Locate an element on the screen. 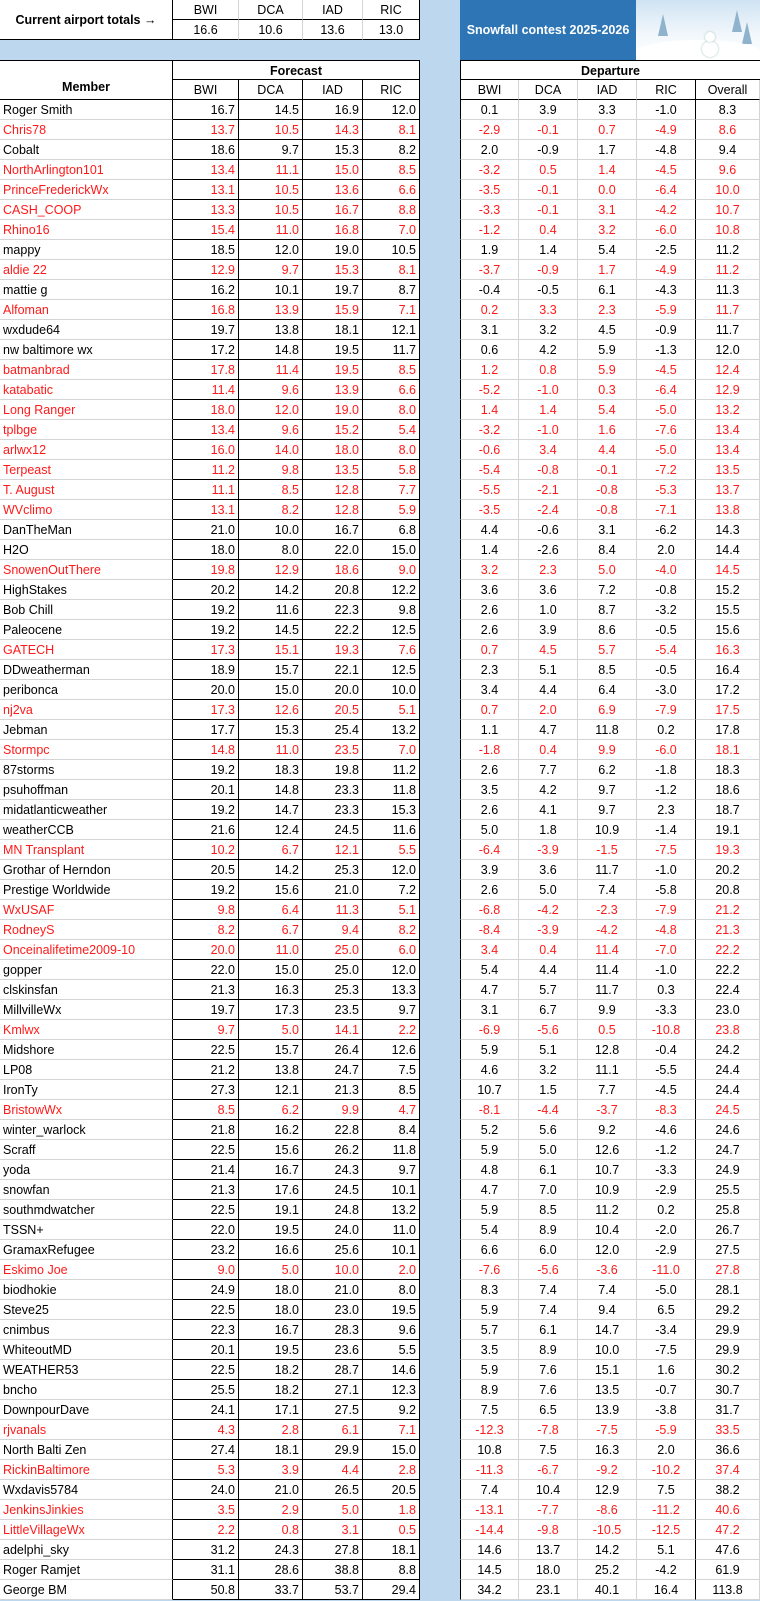 This screenshot has width=760, height=1601. forecast-cell: 24.9 is located at coordinates (206, 1290).